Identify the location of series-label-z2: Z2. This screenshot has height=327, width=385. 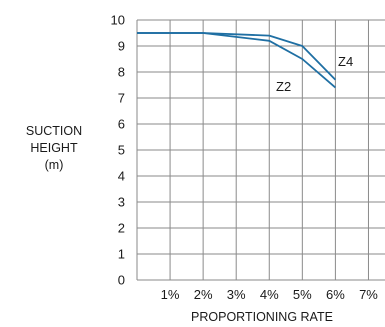
(283, 86).